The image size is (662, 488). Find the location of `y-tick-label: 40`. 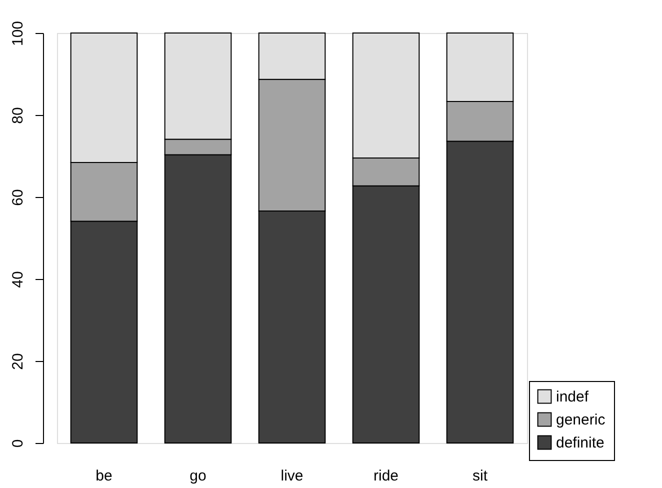

y-tick-label: 40 is located at coordinates (18, 279).